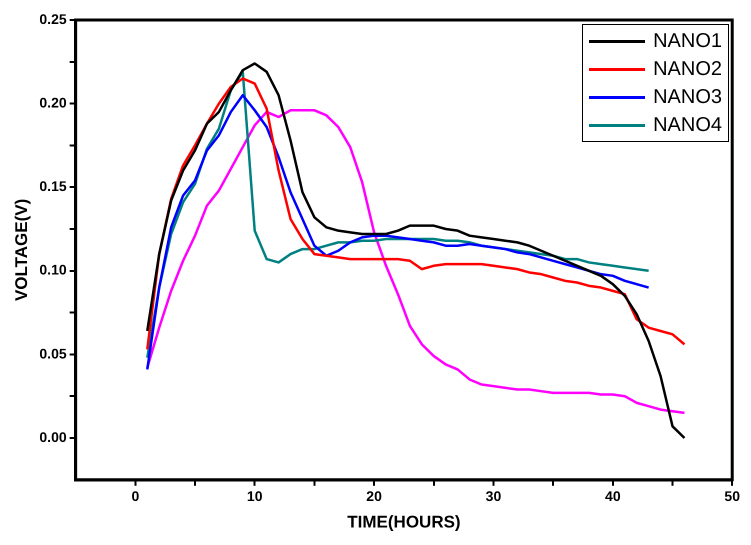 This screenshot has height=545, width=751. Describe the element at coordinates (687, 69) in the screenshot. I see `legend-label: NANO2` at that location.